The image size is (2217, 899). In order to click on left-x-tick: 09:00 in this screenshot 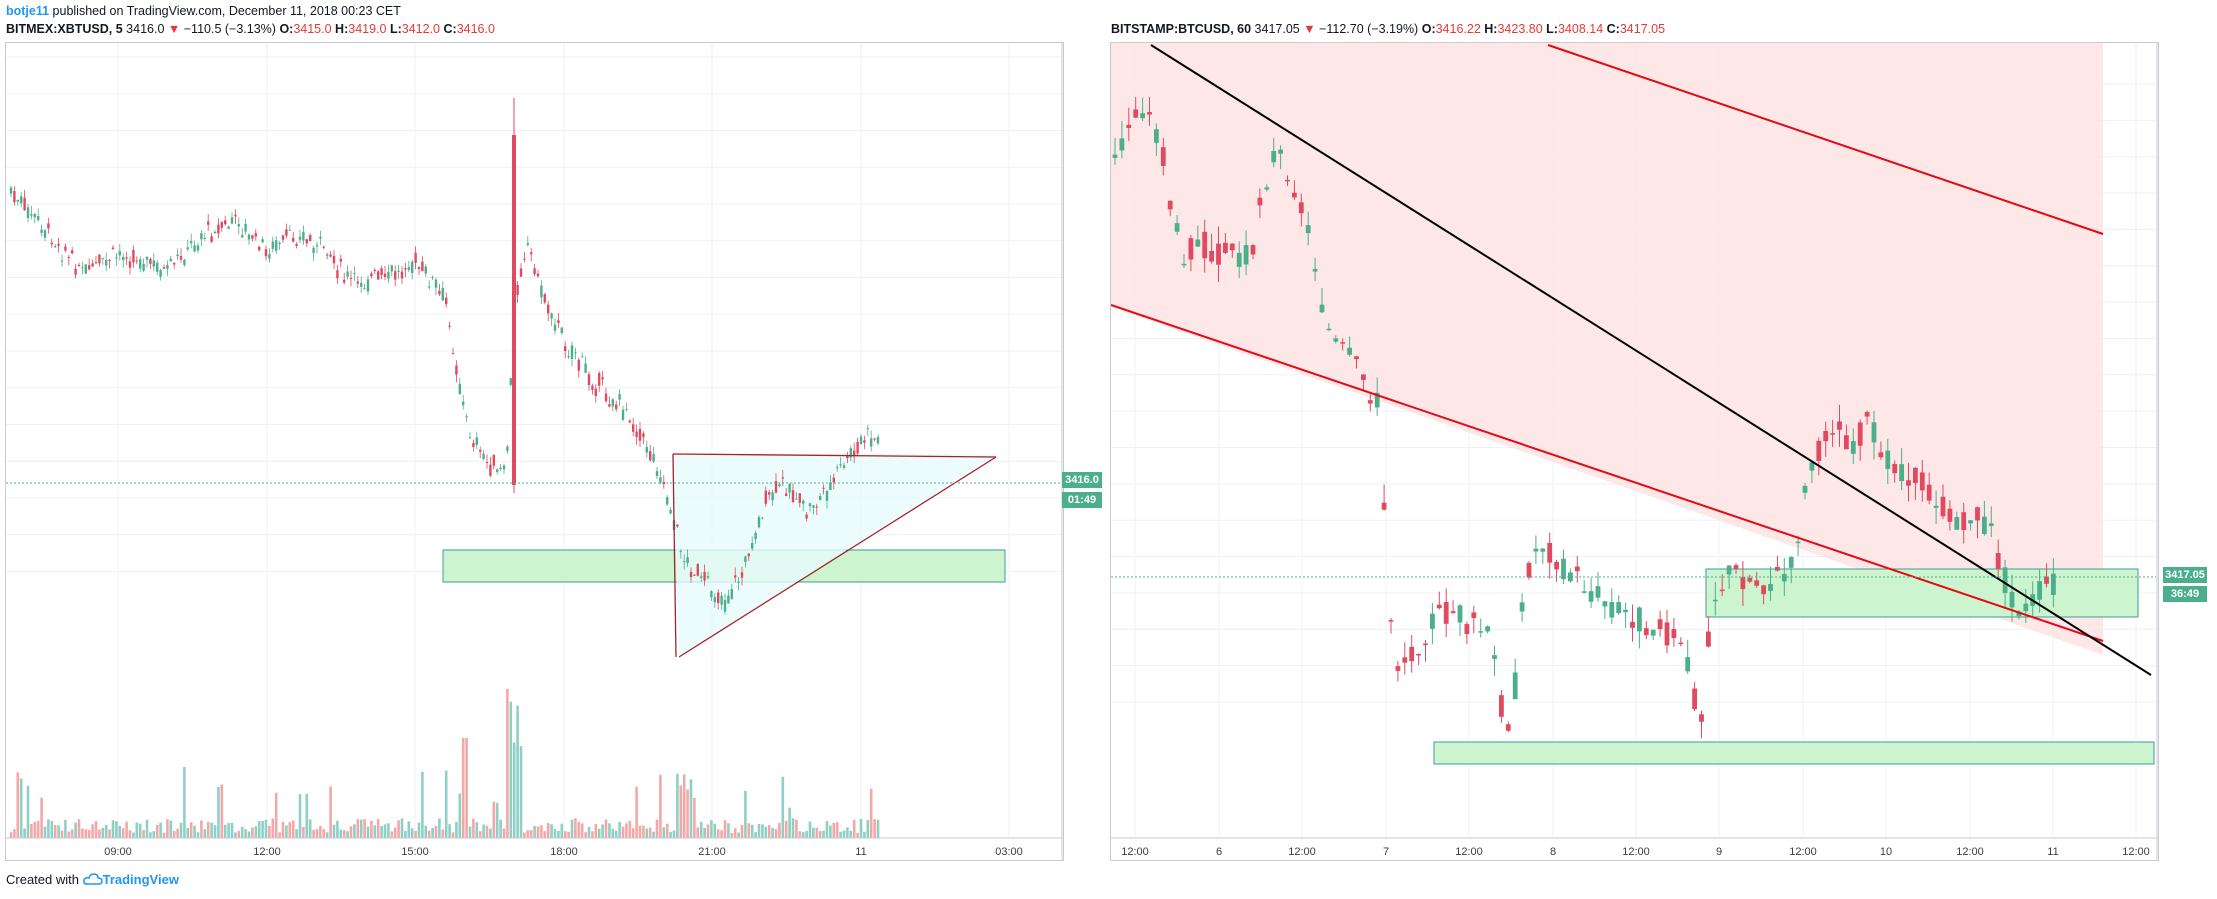, I will do `click(118, 852)`.